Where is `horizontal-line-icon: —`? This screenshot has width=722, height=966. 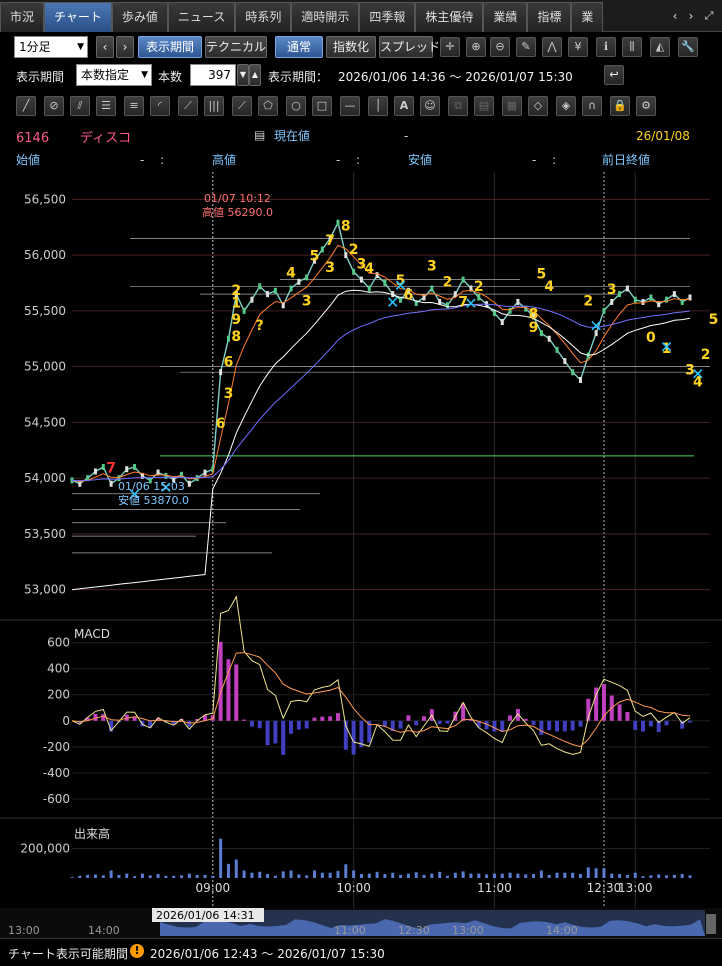
horizontal-line-icon: — is located at coordinates (350, 106).